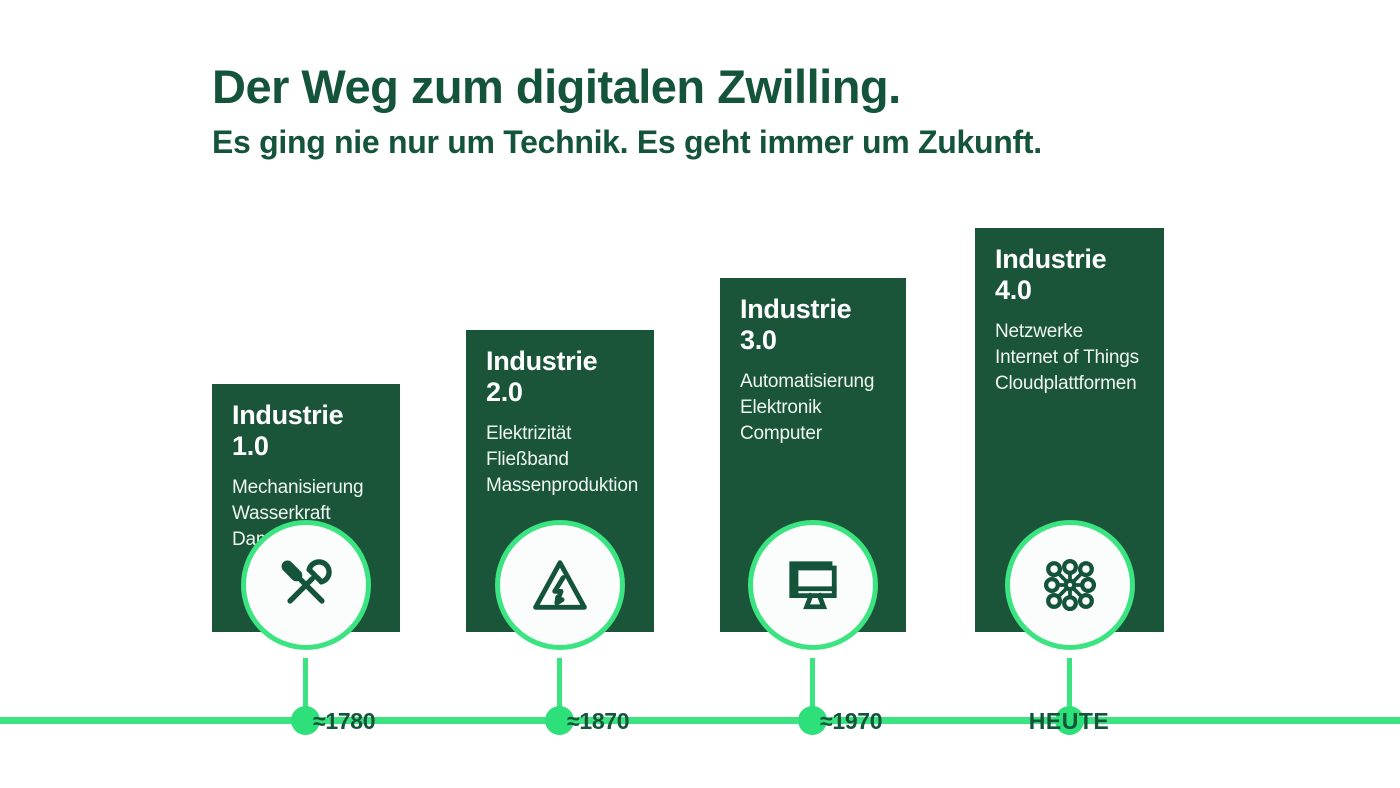 The height and width of the screenshot is (788, 1400). What do you see at coordinates (560, 585) in the screenshot?
I see `high-voltage-icon` at bounding box center [560, 585].